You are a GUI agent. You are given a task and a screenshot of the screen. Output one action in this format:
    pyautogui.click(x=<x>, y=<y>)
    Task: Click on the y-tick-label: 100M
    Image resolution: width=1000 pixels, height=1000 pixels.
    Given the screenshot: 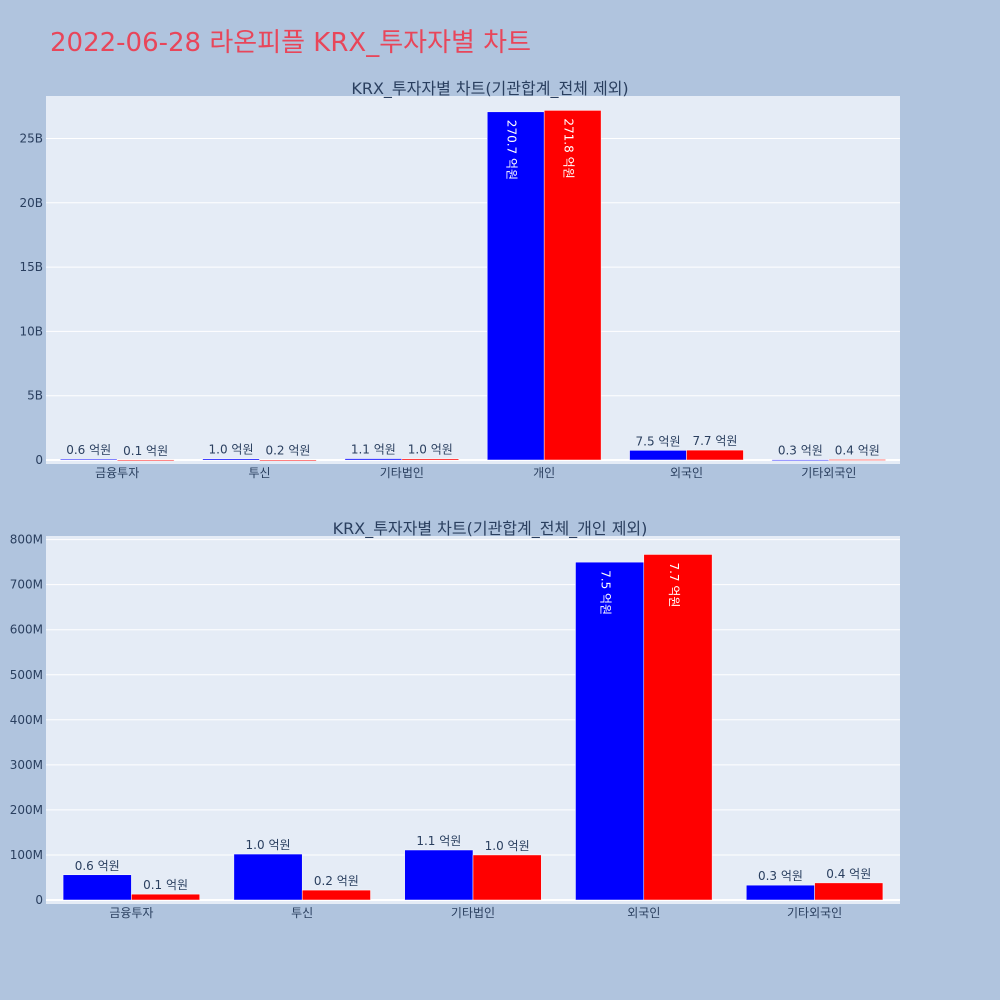 What is the action you would take?
    pyautogui.click(x=26, y=855)
    